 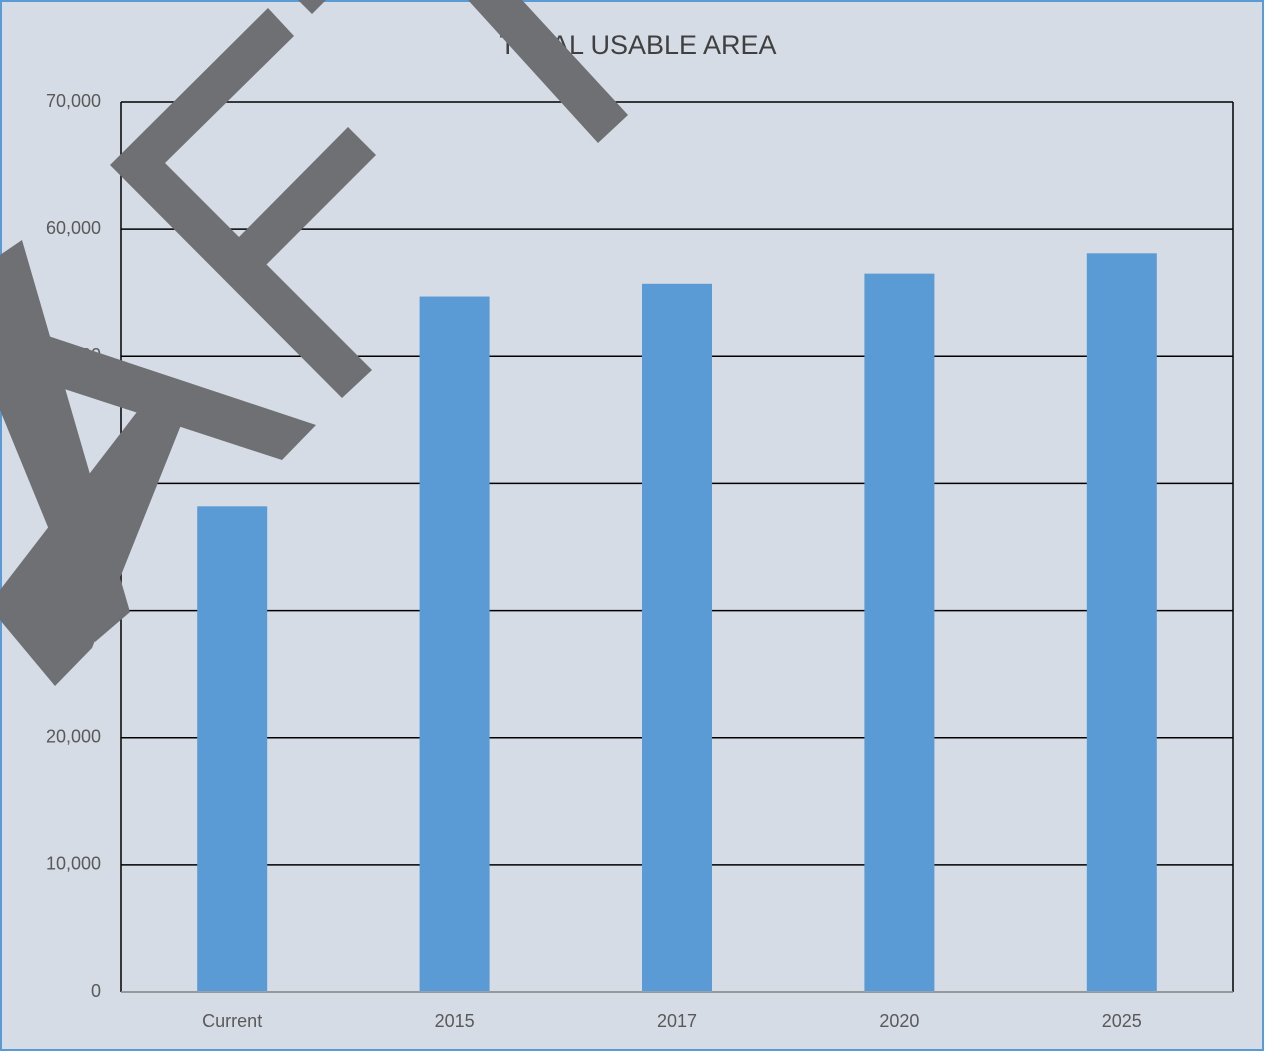 What do you see at coordinates (96, 991) in the screenshot?
I see `y-tick-label: 0` at bounding box center [96, 991].